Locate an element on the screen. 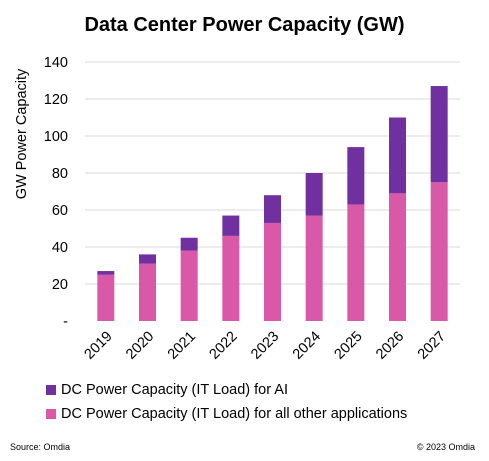 This screenshot has height=461, width=489. y-tick-label: 120 is located at coordinates (56, 100).